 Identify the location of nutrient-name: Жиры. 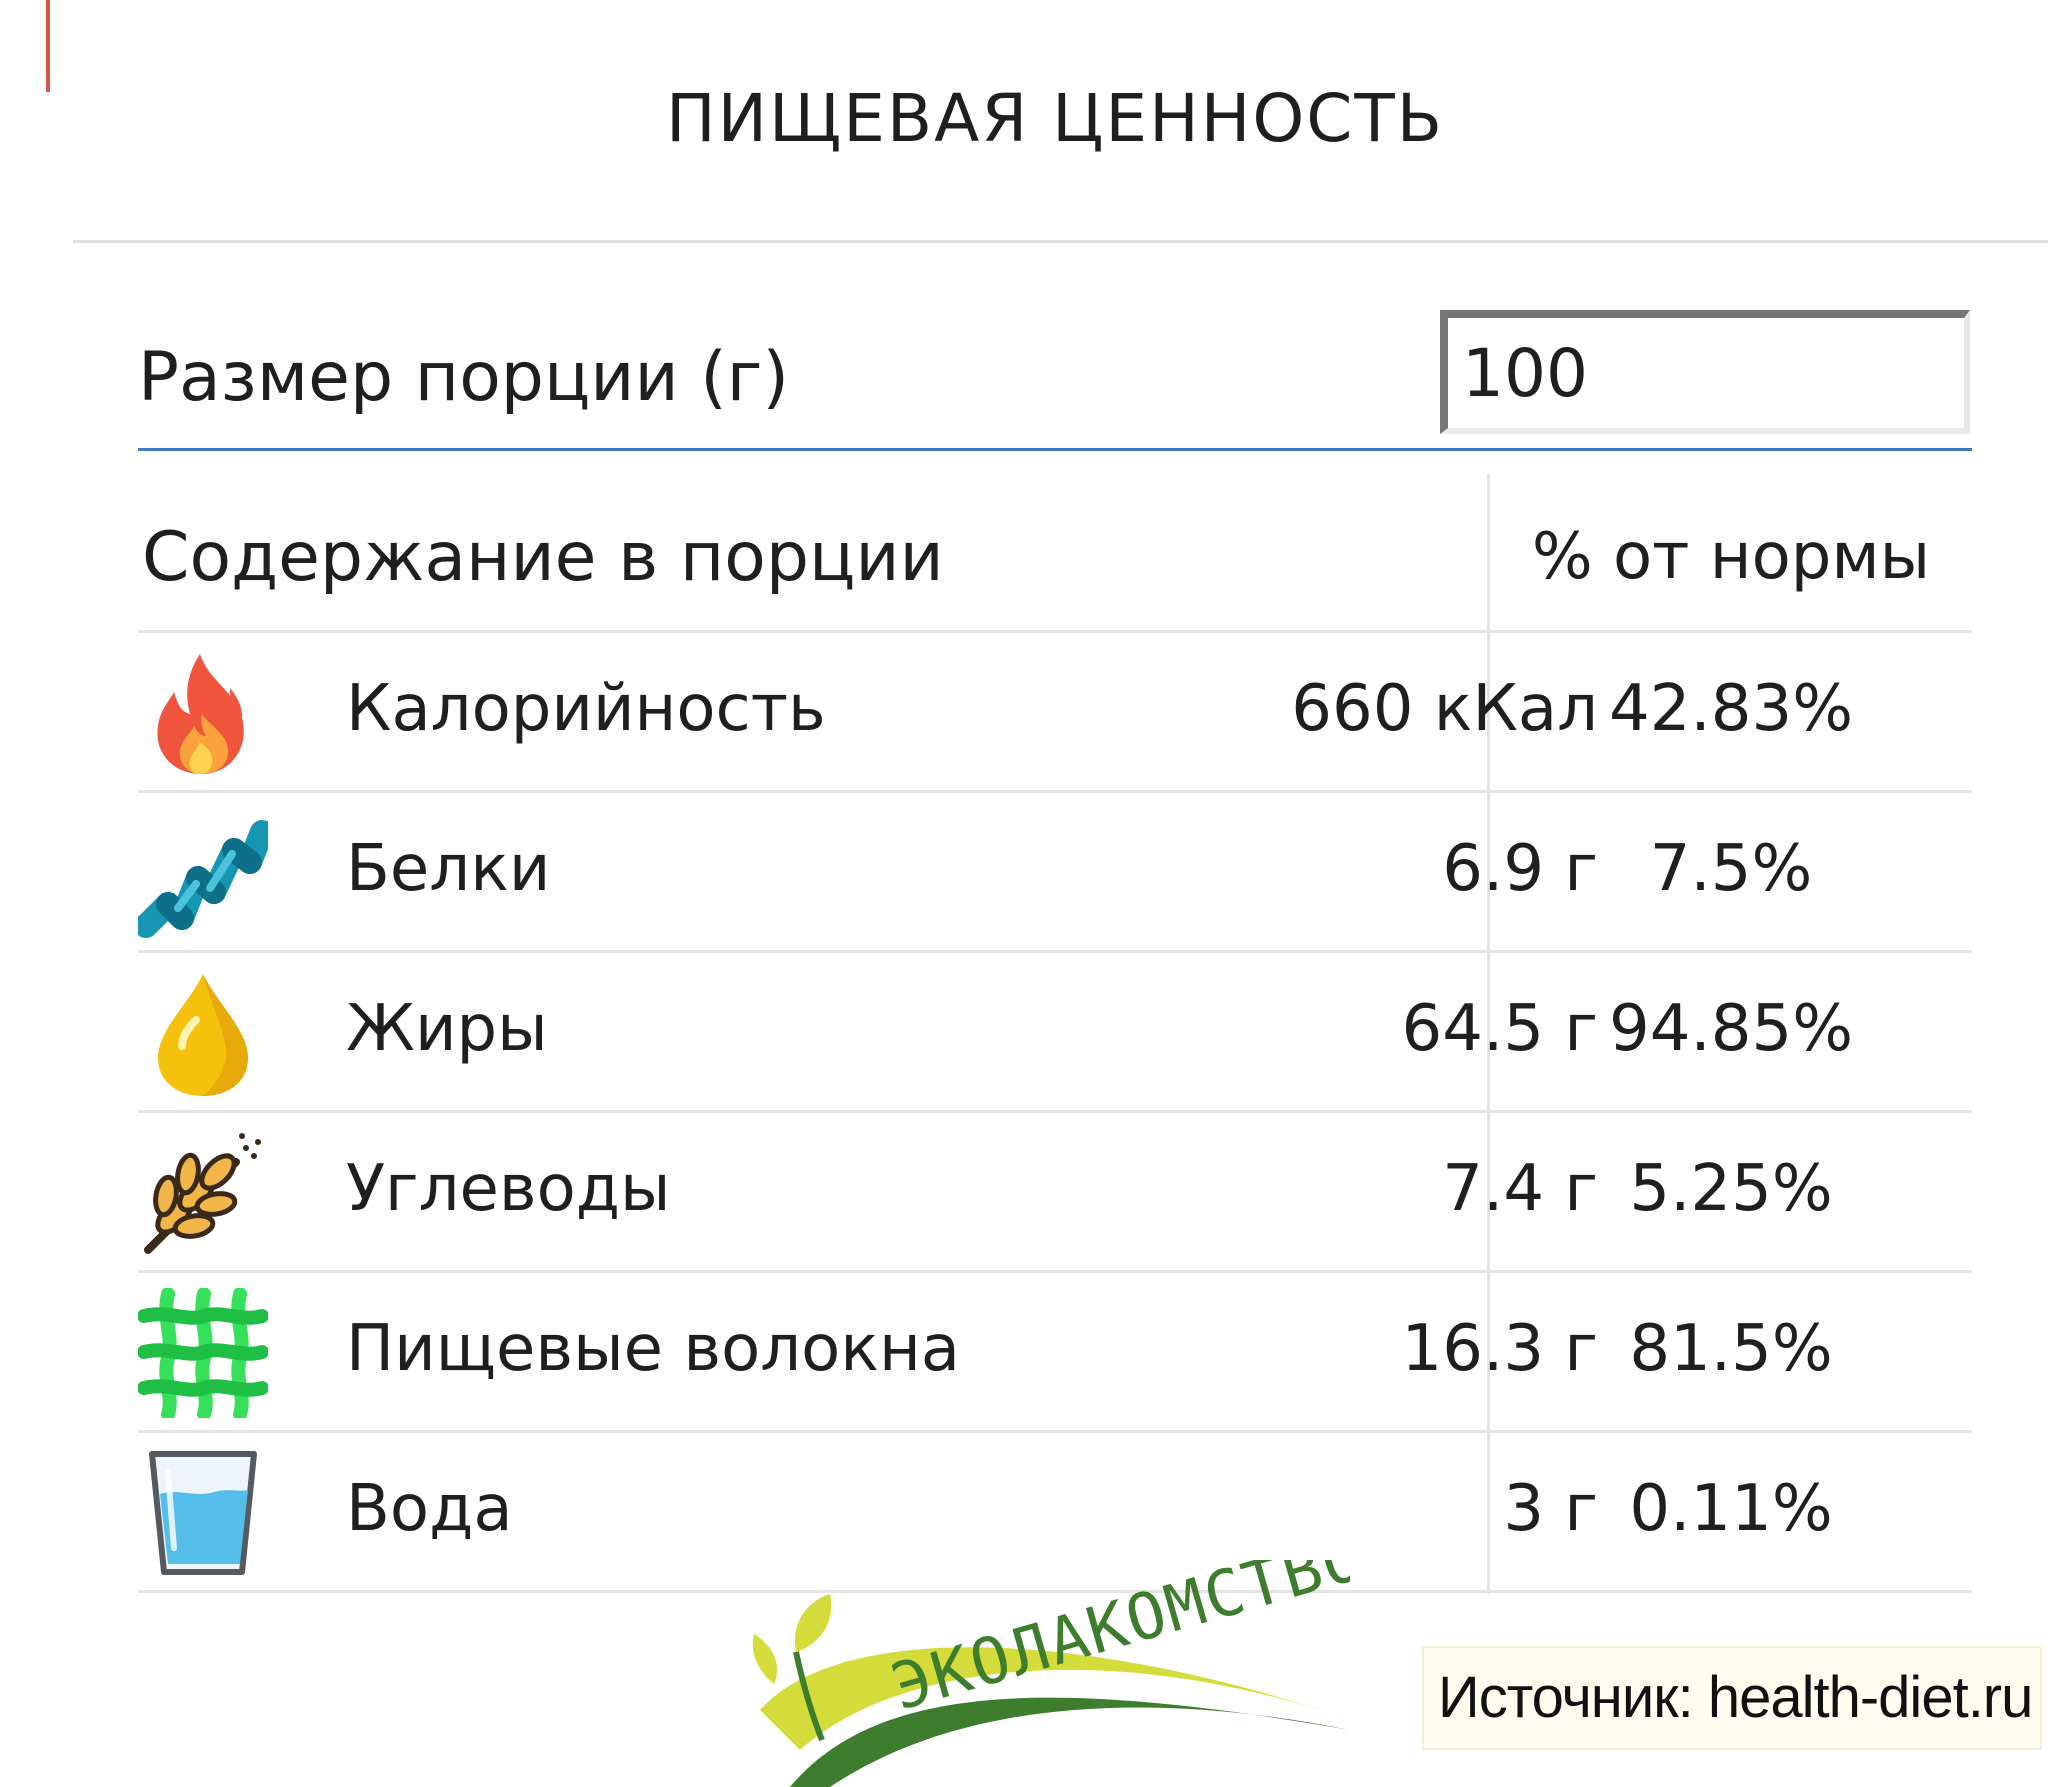
(447, 1029).